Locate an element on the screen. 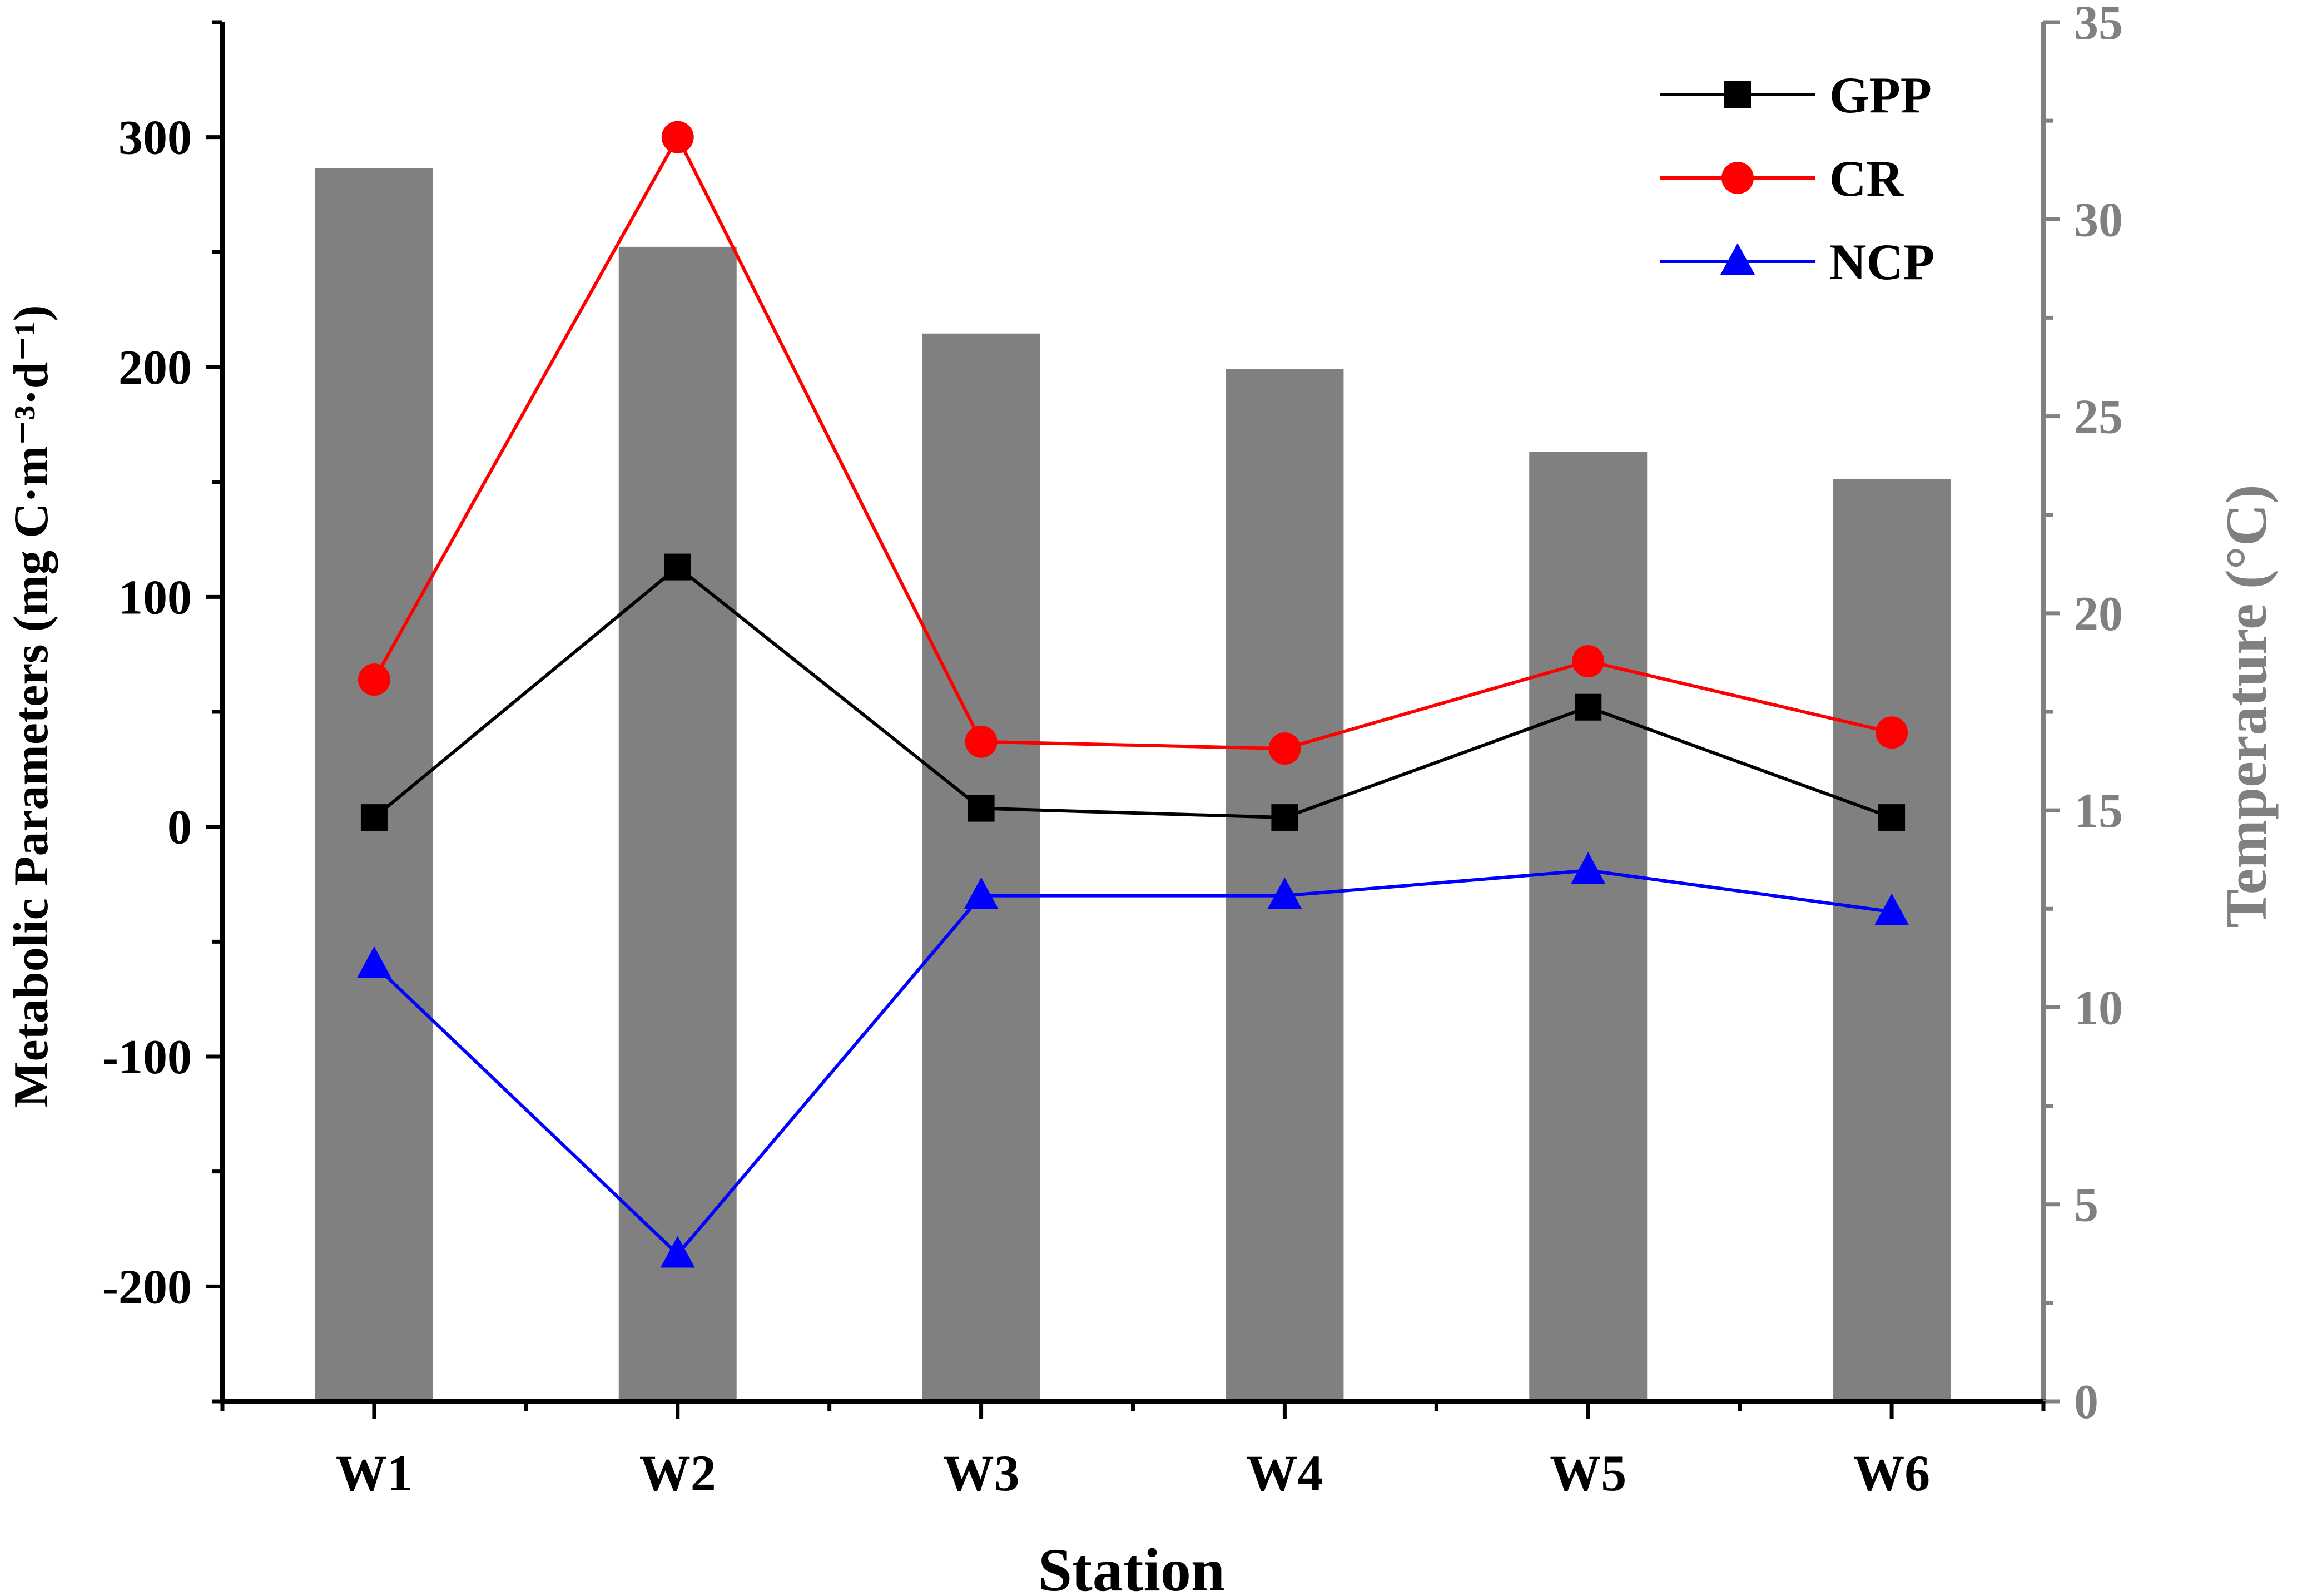 The image size is (2317, 1596). right-tick-label: 15 is located at coordinates (2098, 811).